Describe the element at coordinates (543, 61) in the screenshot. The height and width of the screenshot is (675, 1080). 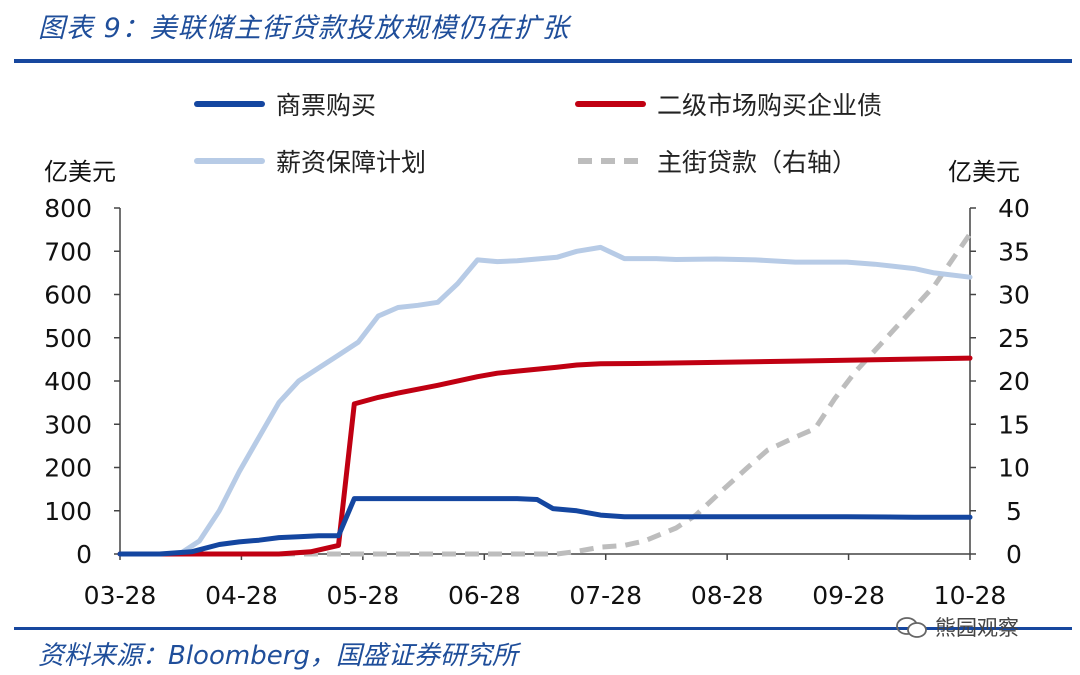
I see `top-rule` at that location.